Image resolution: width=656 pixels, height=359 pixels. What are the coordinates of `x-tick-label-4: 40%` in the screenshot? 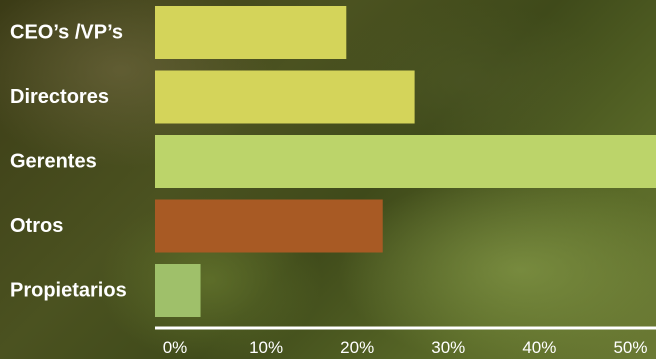 It's located at (539, 347).